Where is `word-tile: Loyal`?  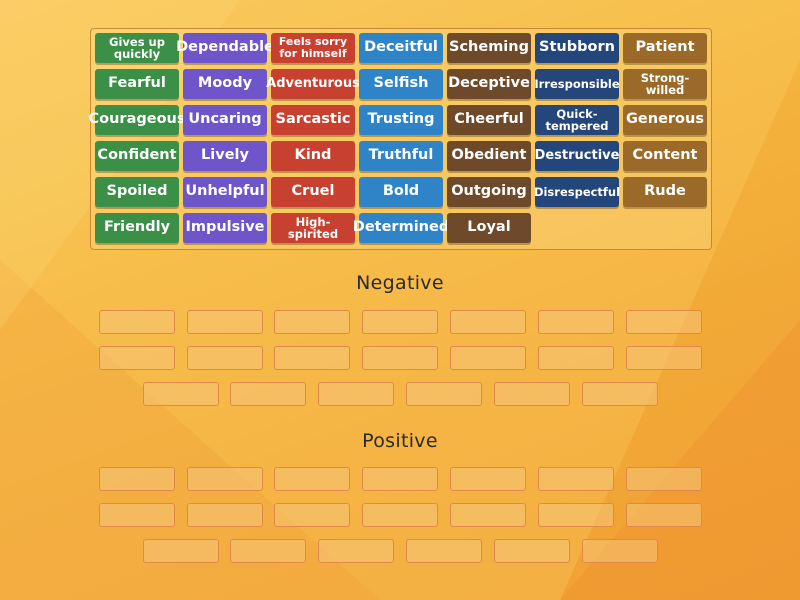
word-tile: Loyal is located at coordinates (489, 228).